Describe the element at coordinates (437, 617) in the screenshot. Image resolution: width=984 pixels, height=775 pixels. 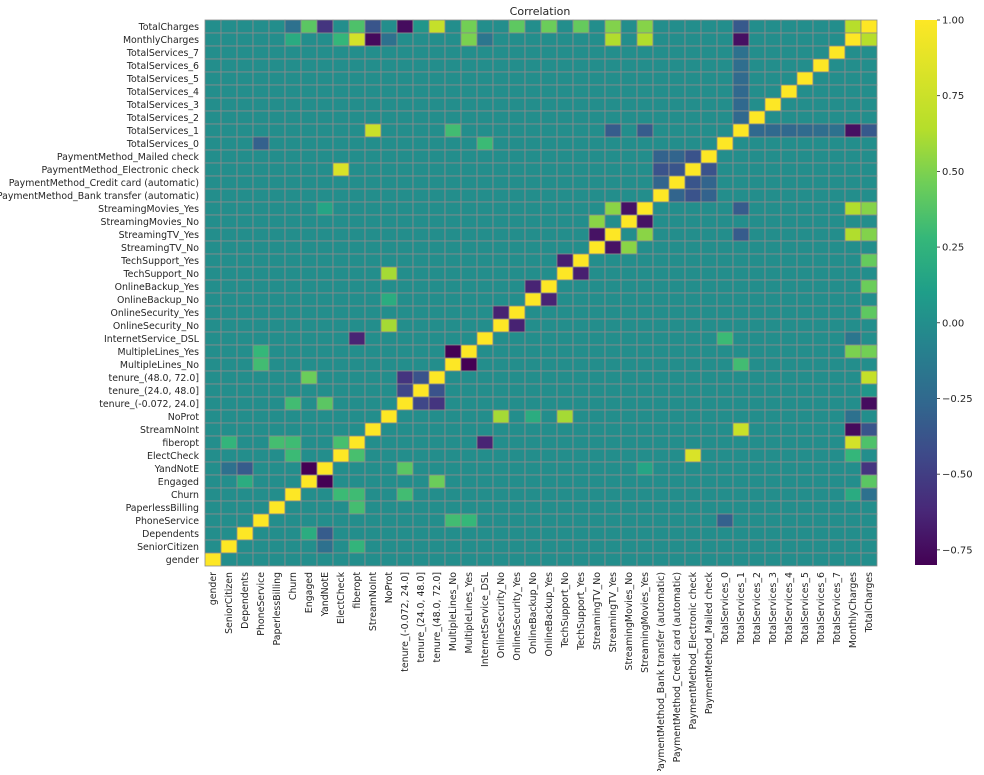
I see `x-tick-label: tenure_(48.0, 72.0]` at that location.